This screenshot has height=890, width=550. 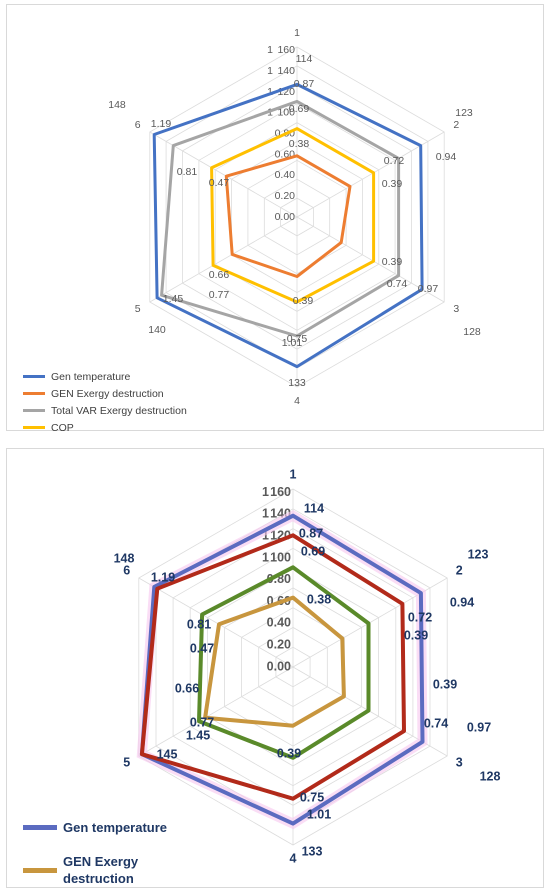 What do you see at coordinates (62, 427) in the screenshot?
I see `legend-label: COP` at bounding box center [62, 427].